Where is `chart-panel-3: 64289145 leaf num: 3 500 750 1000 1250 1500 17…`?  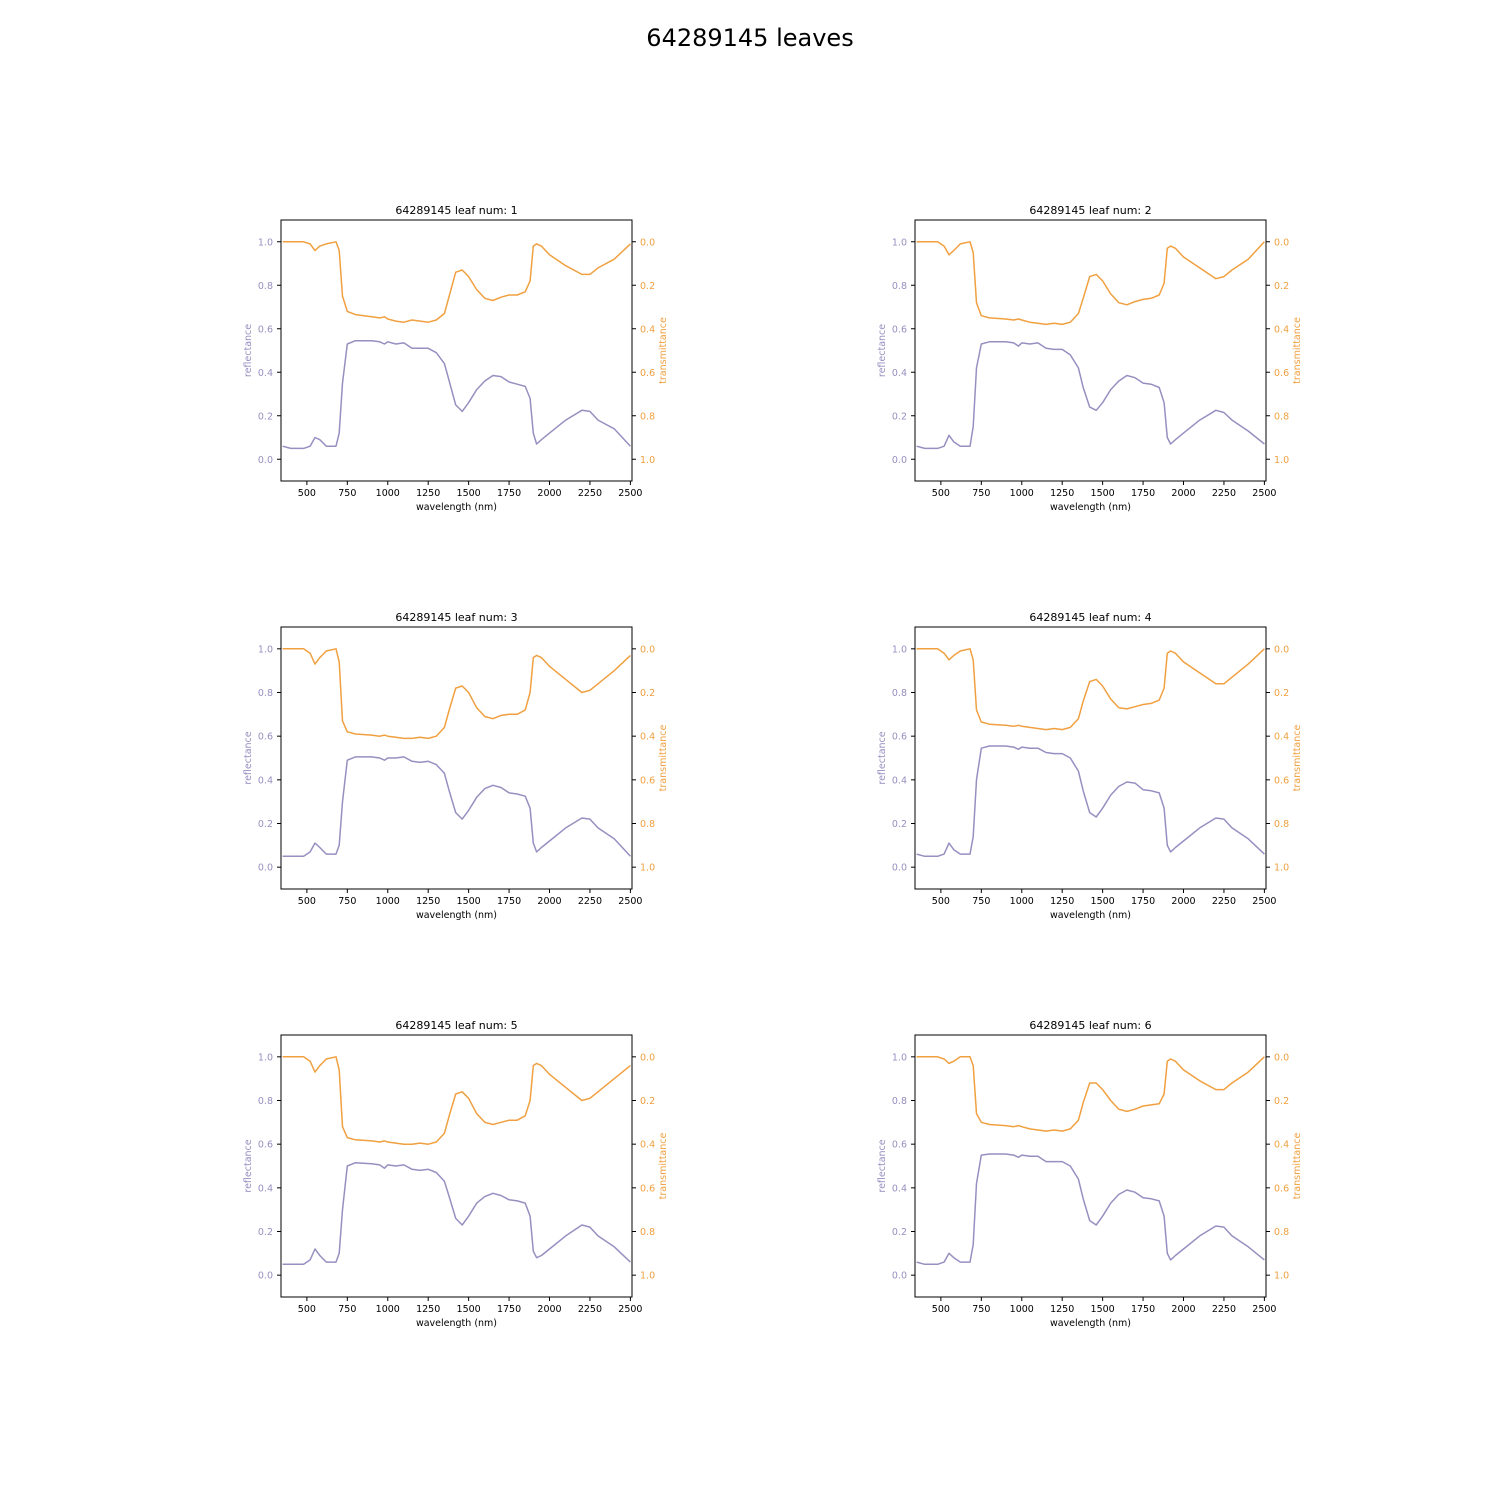
chart-panel-3: 64289145 leaf num: 3 500 750 1000 1250 1500 17… is located at coordinates (456, 766).